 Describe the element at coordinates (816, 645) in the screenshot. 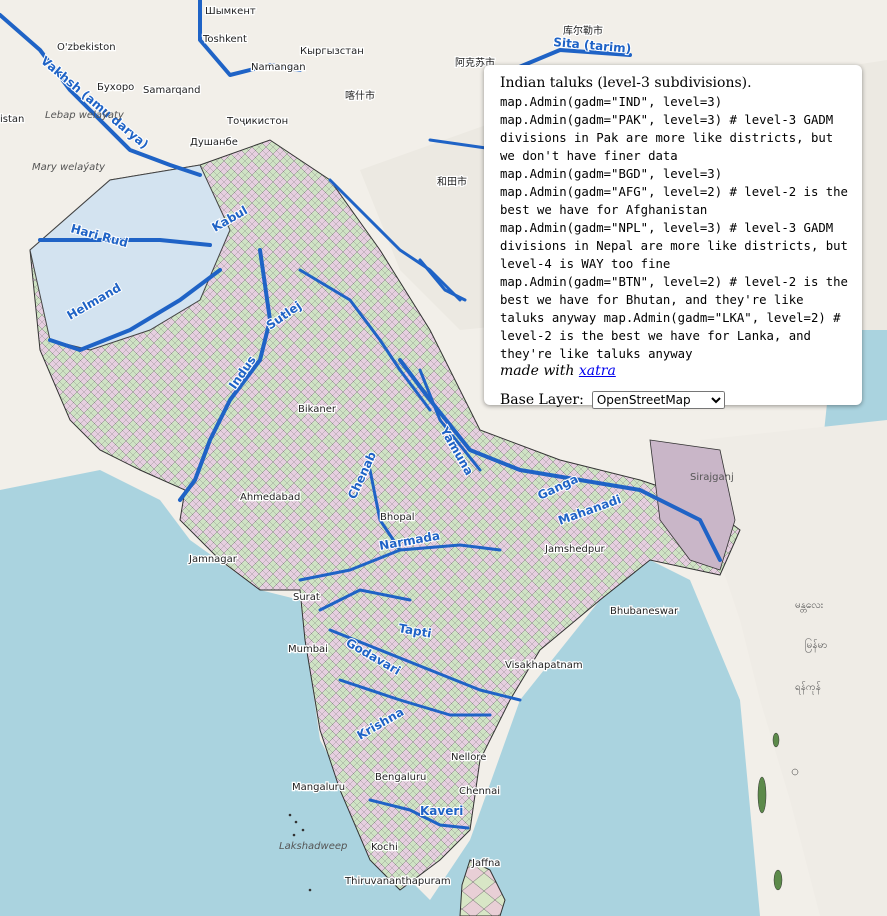

I see `place-label: မြန်မာ` at that location.